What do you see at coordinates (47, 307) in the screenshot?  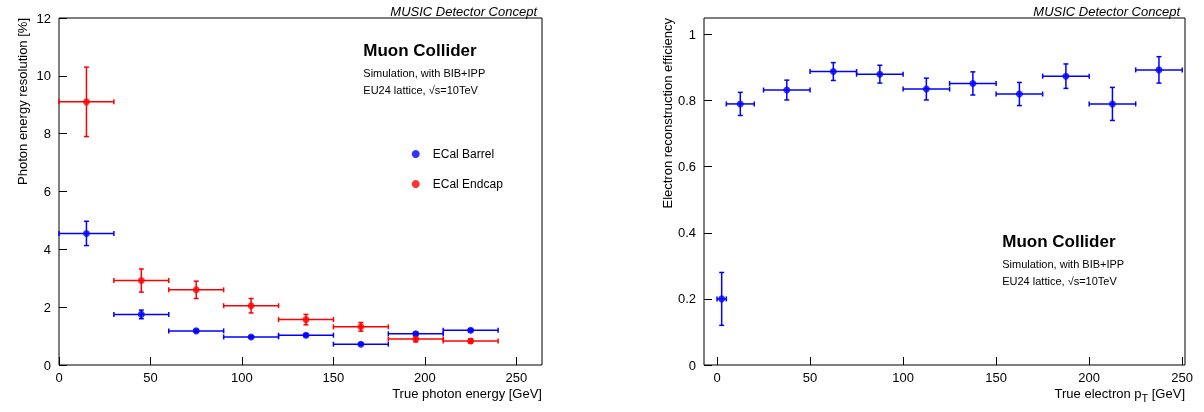 I see `y-tick-label: 2` at bounding box center [47, 307].